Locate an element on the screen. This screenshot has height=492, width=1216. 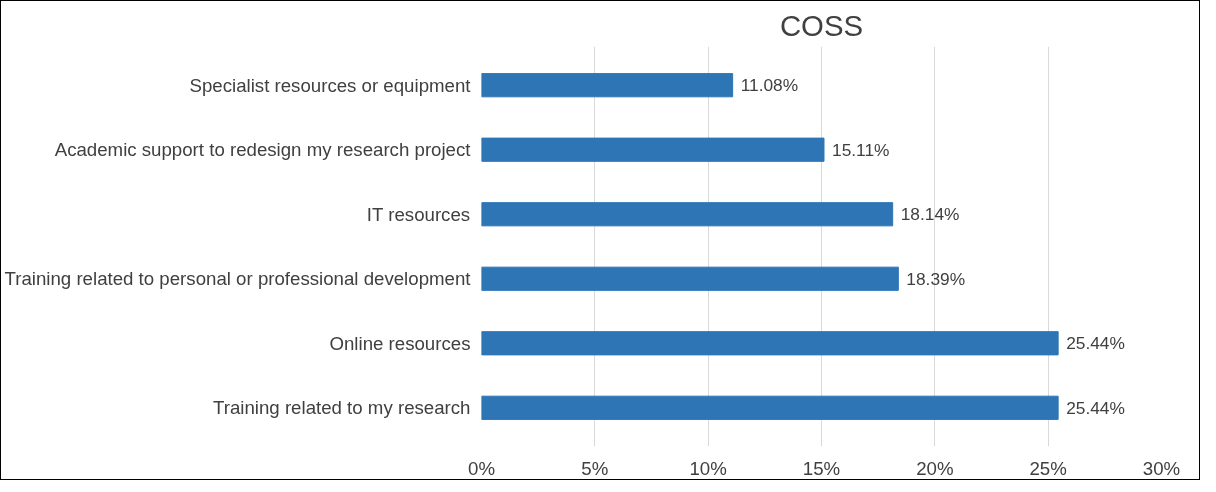
chart-title: COSS is located at coordinates (821, 25).